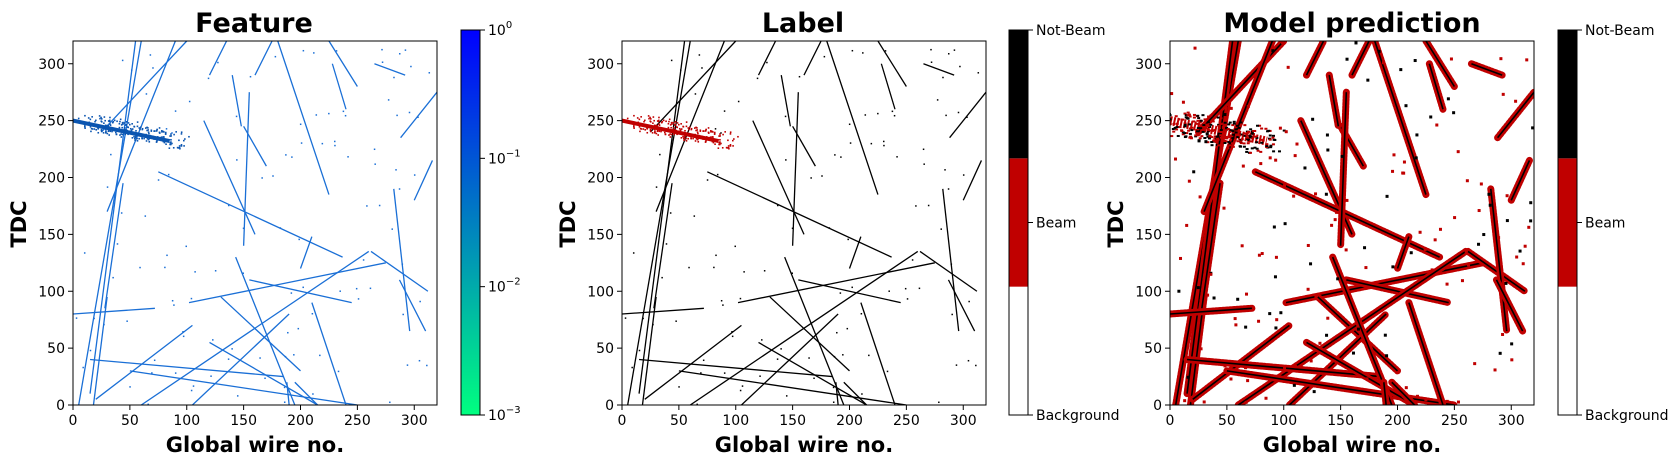 Image resolution: width=1675 pixels, height=464 pixels. I want to click on colorbar-category-label: Background, so click(1078, 416).